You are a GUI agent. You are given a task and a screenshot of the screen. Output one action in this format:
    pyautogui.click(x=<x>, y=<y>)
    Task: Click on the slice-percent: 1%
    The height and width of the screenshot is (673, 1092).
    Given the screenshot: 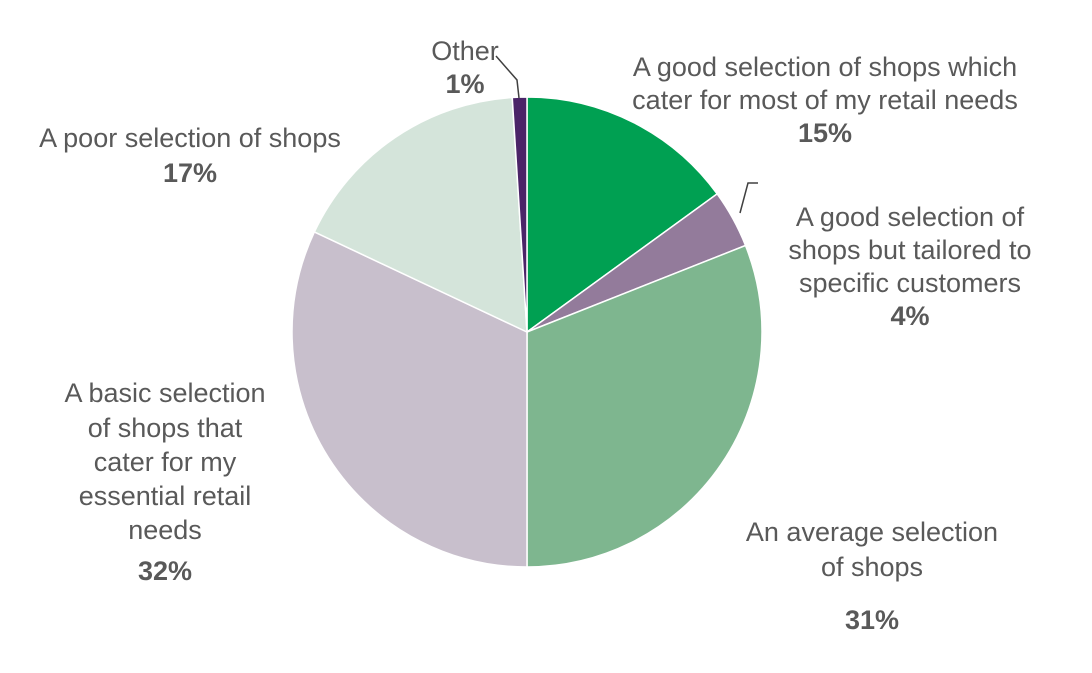 What is the action you would take?
    pyautogui.click(x=465, y=83)
    